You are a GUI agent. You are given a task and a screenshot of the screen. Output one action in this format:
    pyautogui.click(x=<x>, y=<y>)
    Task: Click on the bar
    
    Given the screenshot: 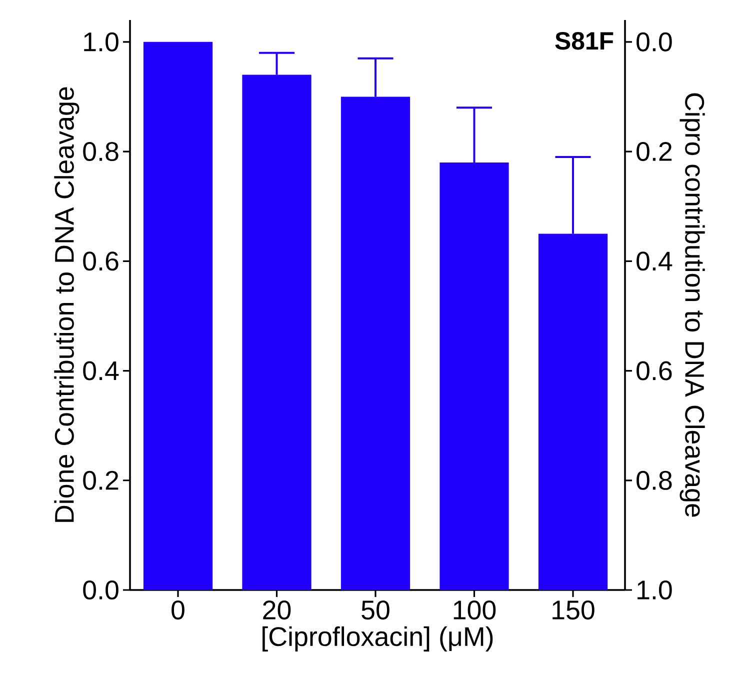 What is the action you would take?
    pyautogui.click(x=178, y=316)
    